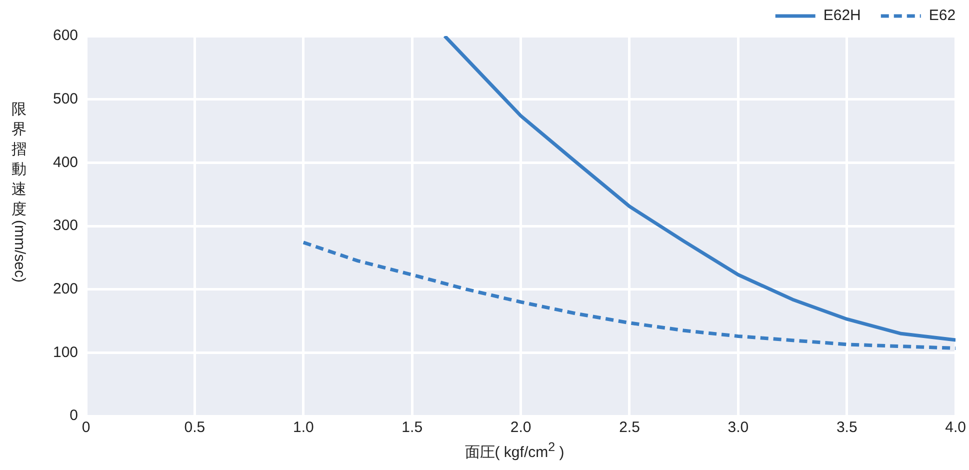  Describe the element at coordinates (847, 427) in the screenshot. I see `x-tick-label: 3.5` at that location.